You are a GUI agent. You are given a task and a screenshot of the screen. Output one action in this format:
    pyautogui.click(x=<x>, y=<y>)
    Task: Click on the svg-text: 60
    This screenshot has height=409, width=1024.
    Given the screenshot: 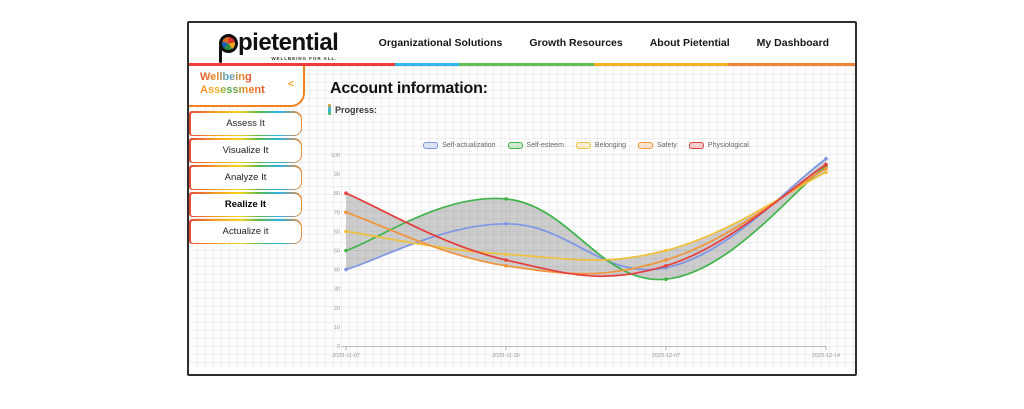 What is the action you would take?
    pyautogui.click(x=337, y=232)
    